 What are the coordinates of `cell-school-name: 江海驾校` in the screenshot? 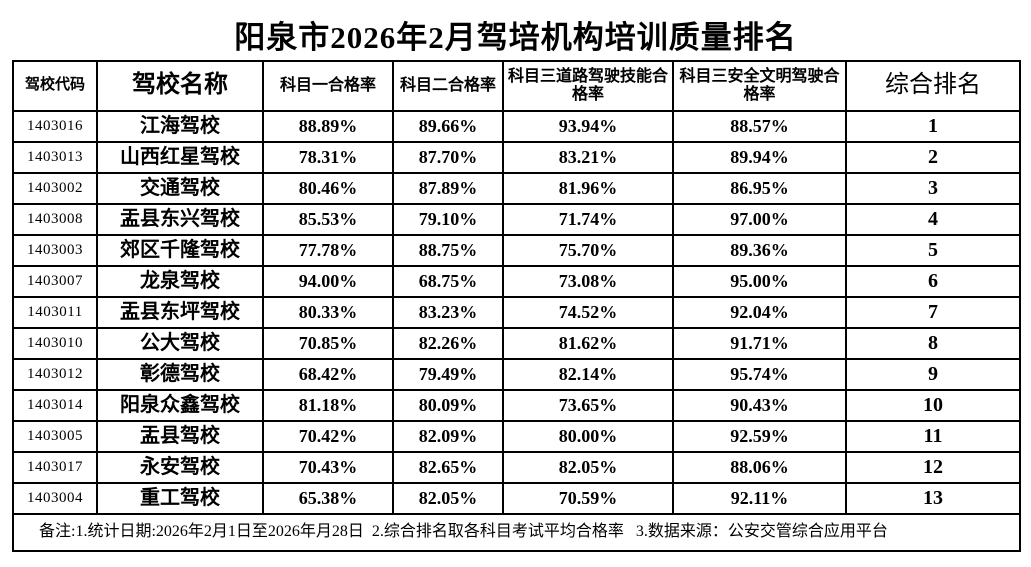 It's located at (180, 126).